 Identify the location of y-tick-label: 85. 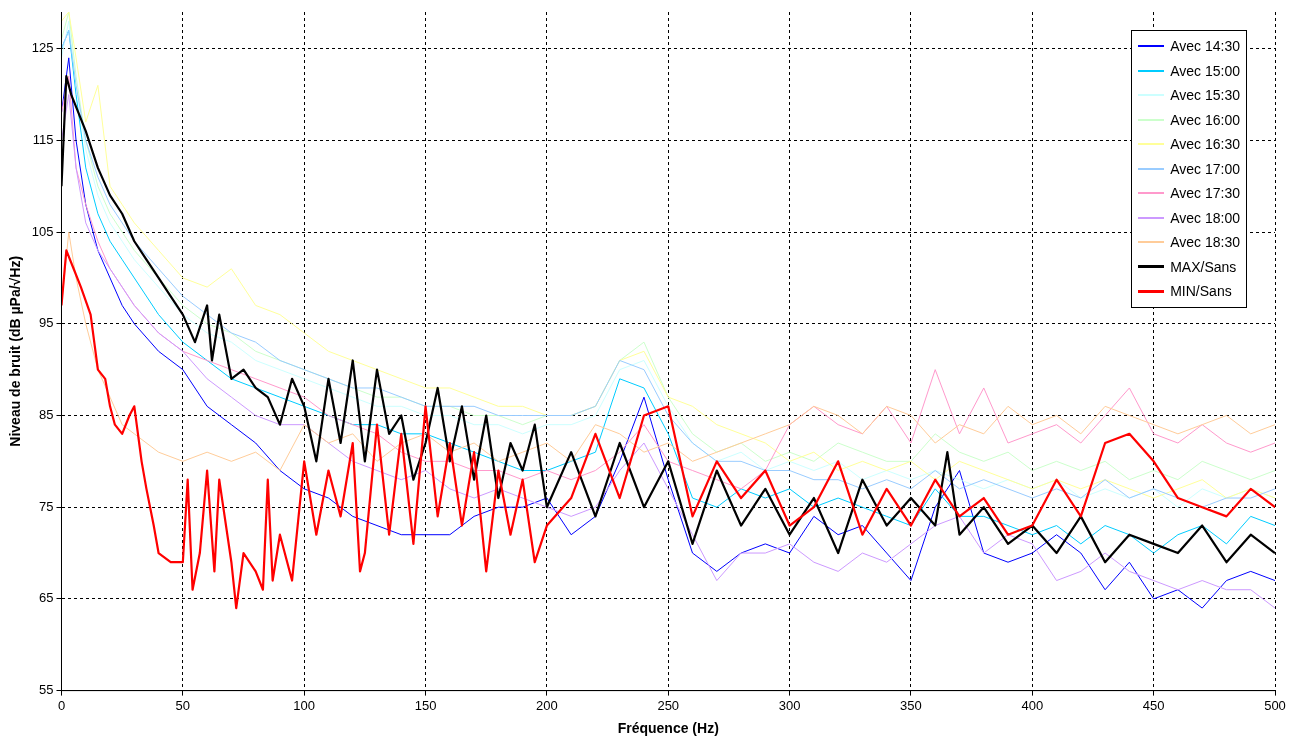
(46, 415).